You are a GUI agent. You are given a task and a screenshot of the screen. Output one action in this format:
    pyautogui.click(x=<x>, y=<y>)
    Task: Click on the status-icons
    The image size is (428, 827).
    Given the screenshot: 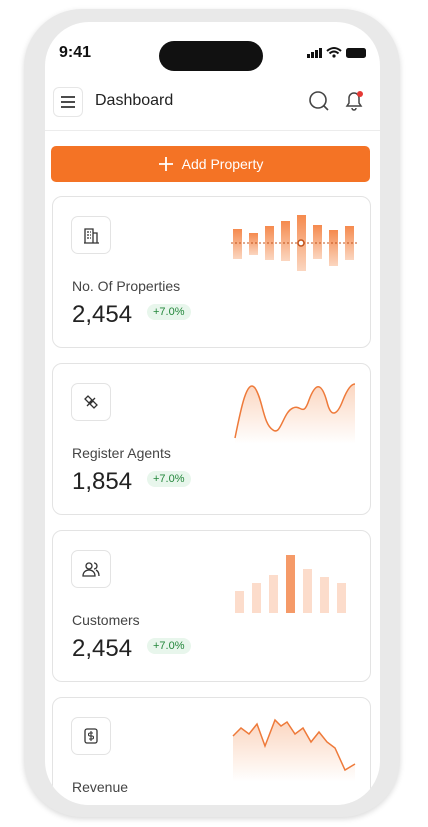 What is the action you would take?
    pyautogui.click(x=336, y=52)
    